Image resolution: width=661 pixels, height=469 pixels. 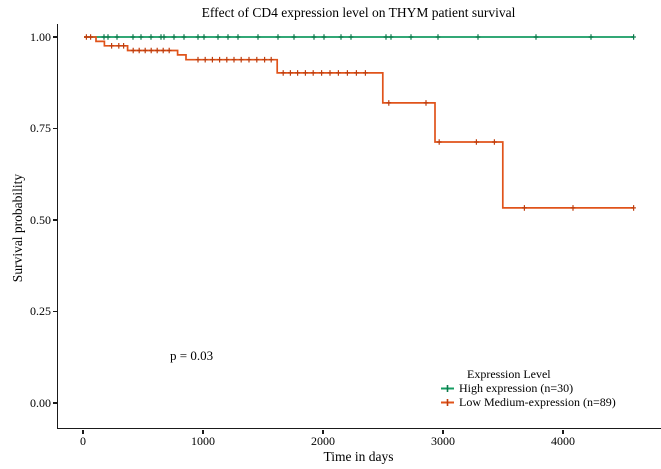 What do you see at coordinates (323, 441) in the screenshot?
I see `x-tick-label: 2000` at bounding box center [323, 441].